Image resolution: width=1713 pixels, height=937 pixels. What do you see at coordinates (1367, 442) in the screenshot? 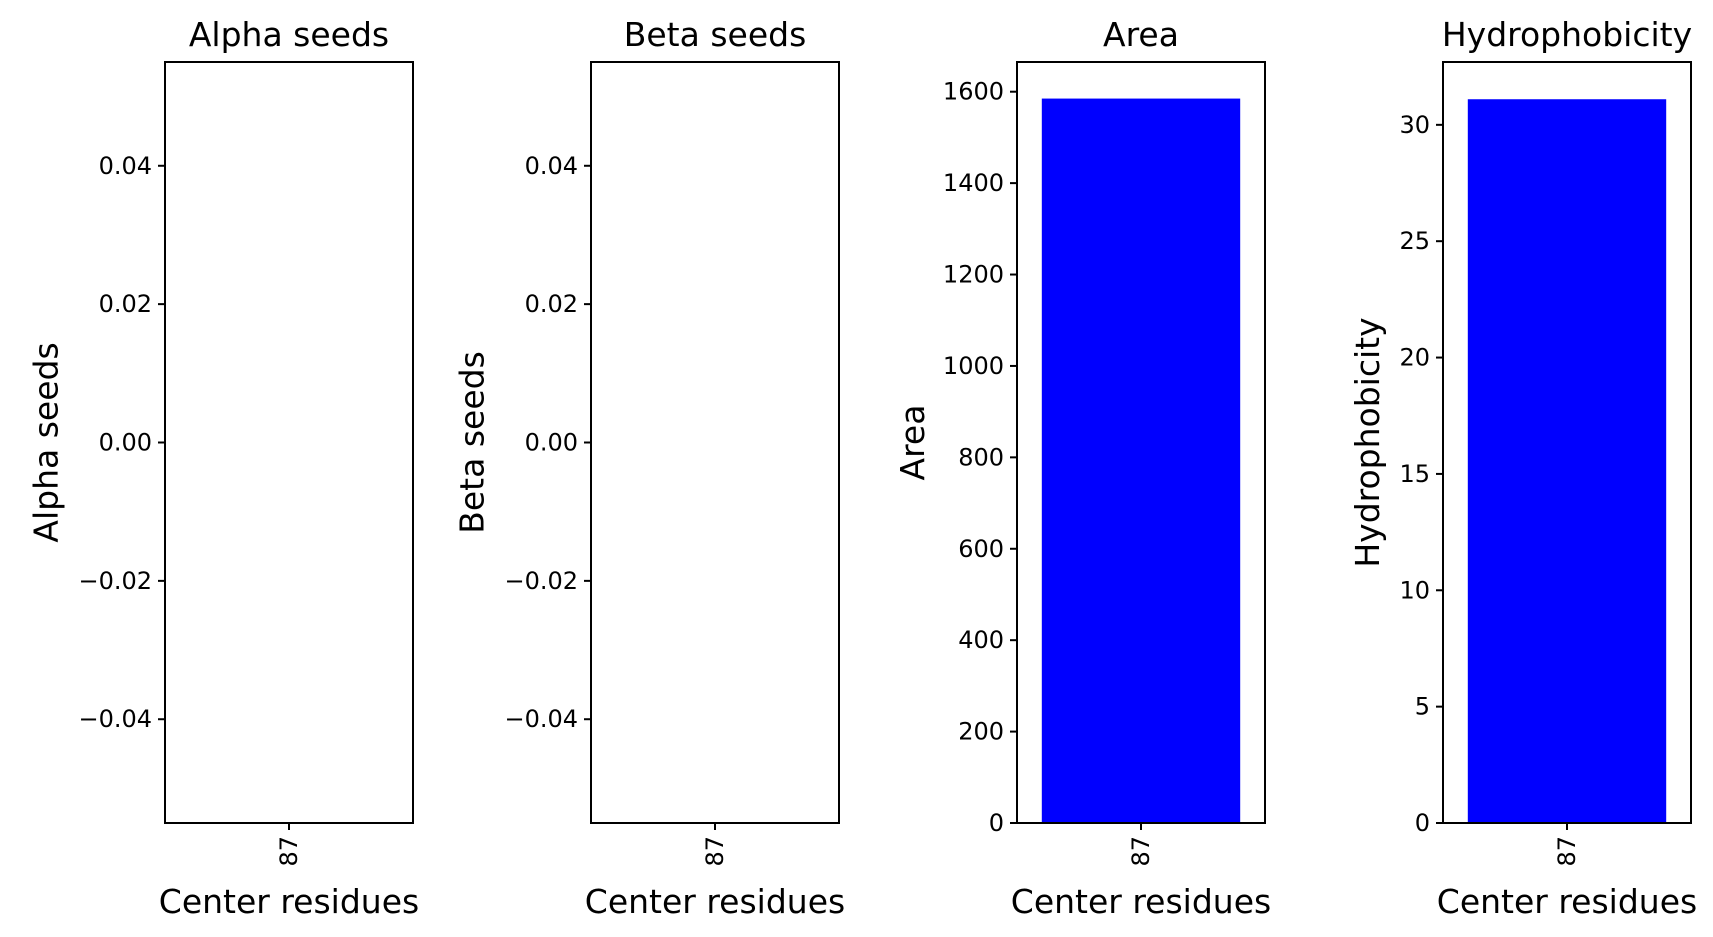
I see `y-axis-label: Hydrophobicity` at bounding box center [1367, 442].